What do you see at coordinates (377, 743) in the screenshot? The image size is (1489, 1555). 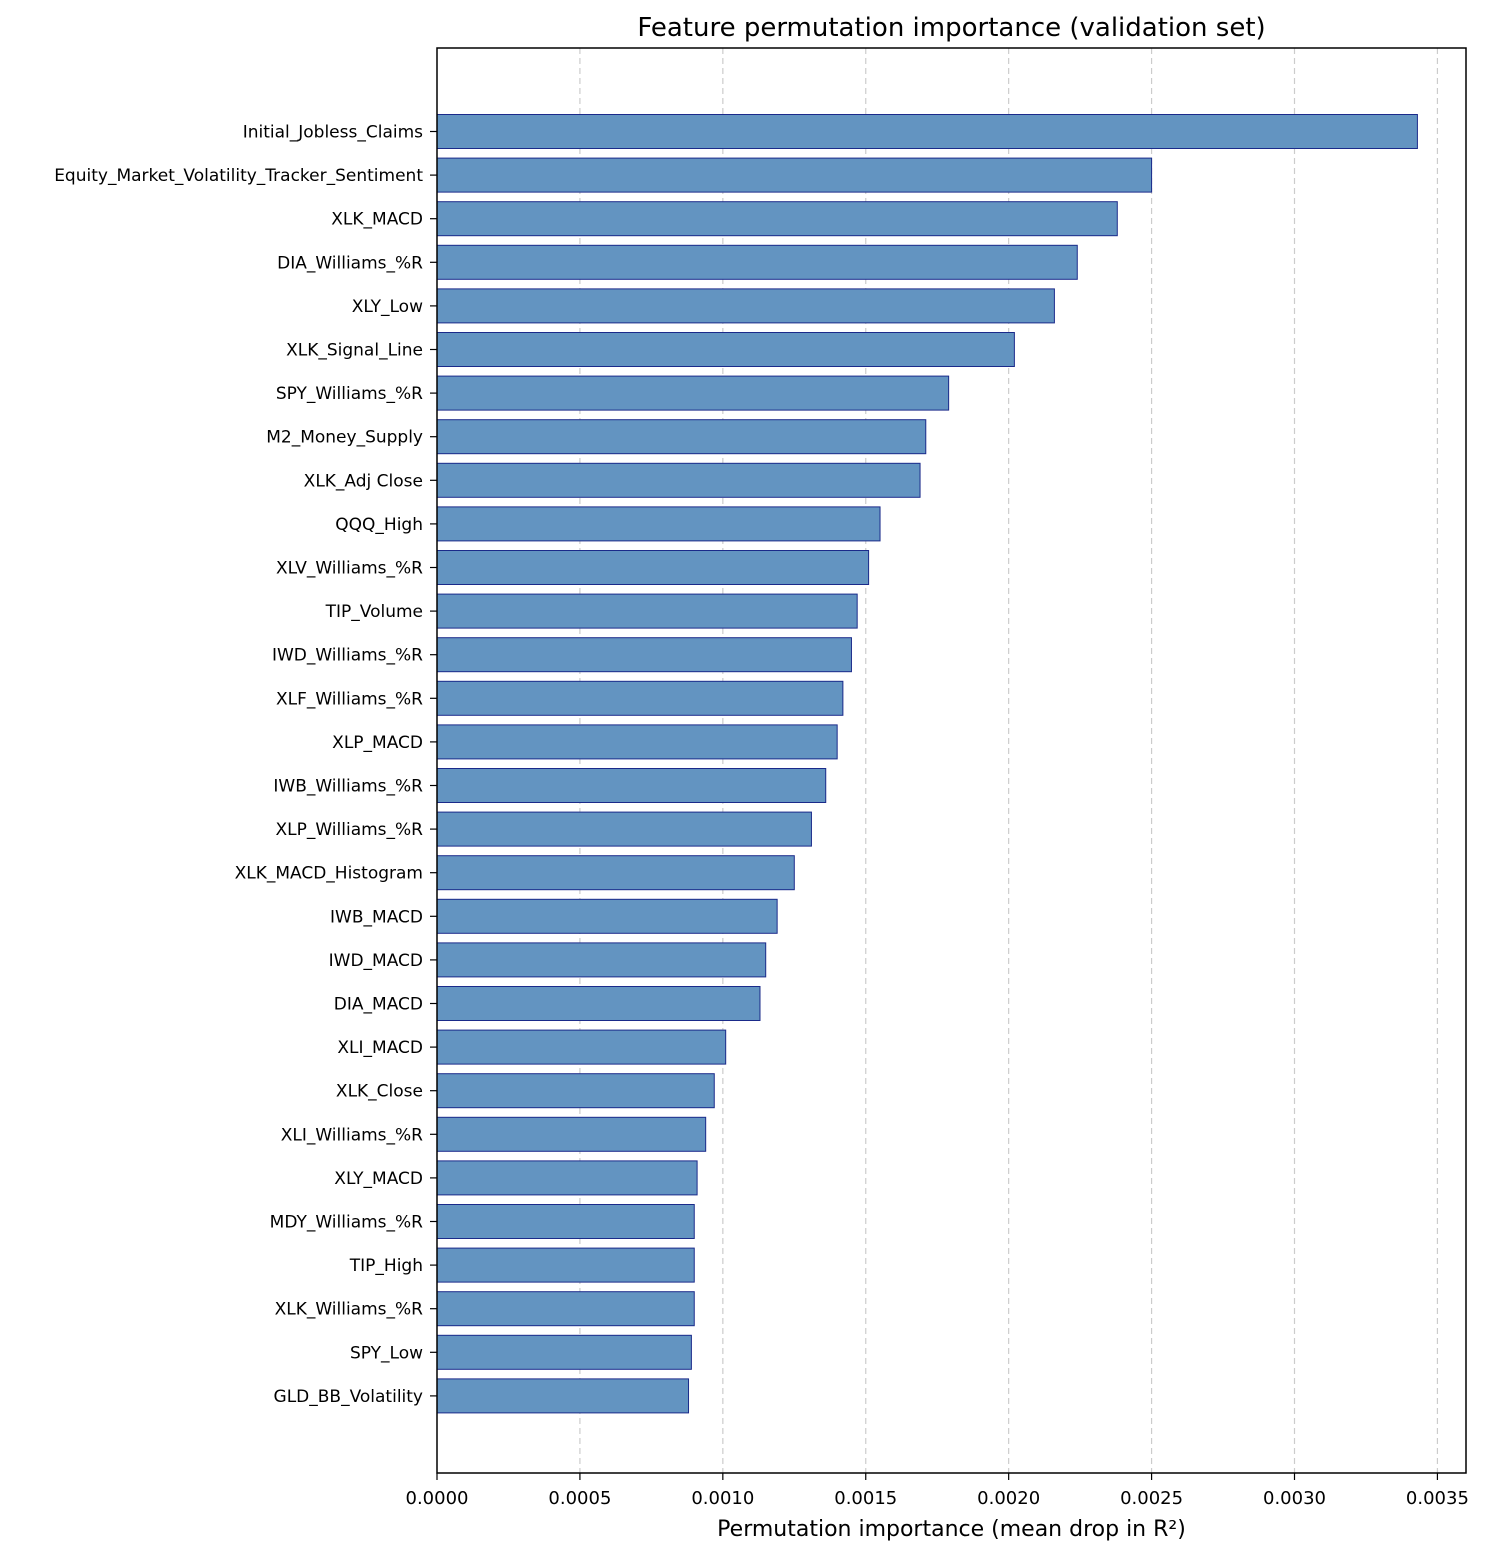 I see `y-tick-label: XLP_MACD` at bounding box center [377, 743].